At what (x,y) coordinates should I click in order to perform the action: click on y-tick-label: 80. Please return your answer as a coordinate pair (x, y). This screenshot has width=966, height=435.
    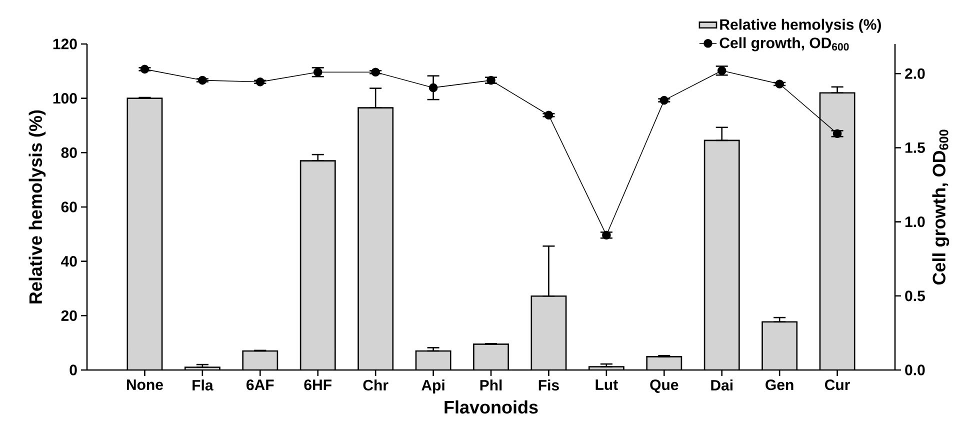
    Looking at the image, I should click on (69, 152).